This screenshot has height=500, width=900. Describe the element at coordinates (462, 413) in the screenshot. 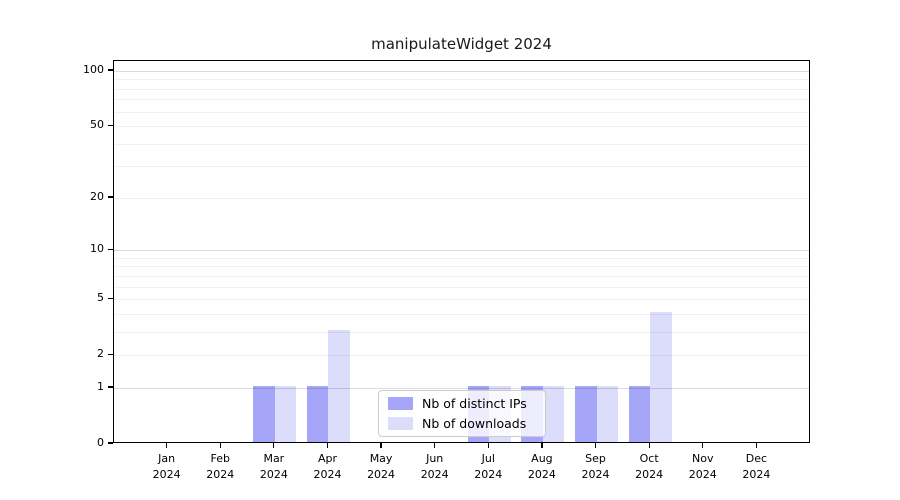

I see `legend: Nb of distinct IPs Nb of downloads` at that location.